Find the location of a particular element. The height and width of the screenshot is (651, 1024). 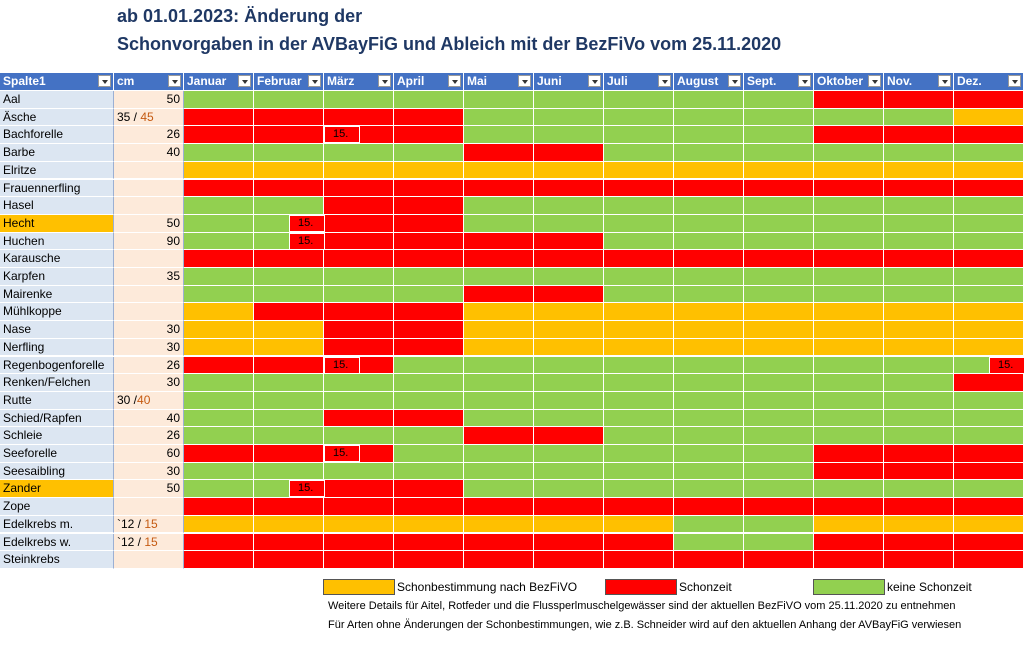

min-size: 35 / 45 is located at coordinates (149, 117).